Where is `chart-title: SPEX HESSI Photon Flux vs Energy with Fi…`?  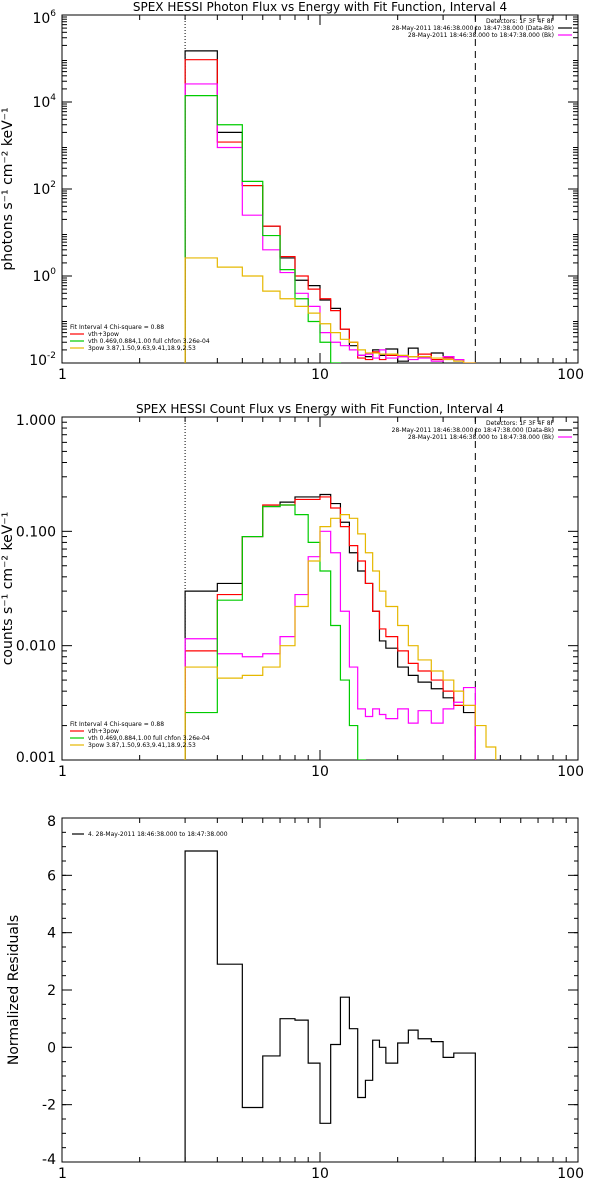
chart-title: SPEX HESSI Photon Flux vs Energy with Fi… is located at coordinates (320, 7).